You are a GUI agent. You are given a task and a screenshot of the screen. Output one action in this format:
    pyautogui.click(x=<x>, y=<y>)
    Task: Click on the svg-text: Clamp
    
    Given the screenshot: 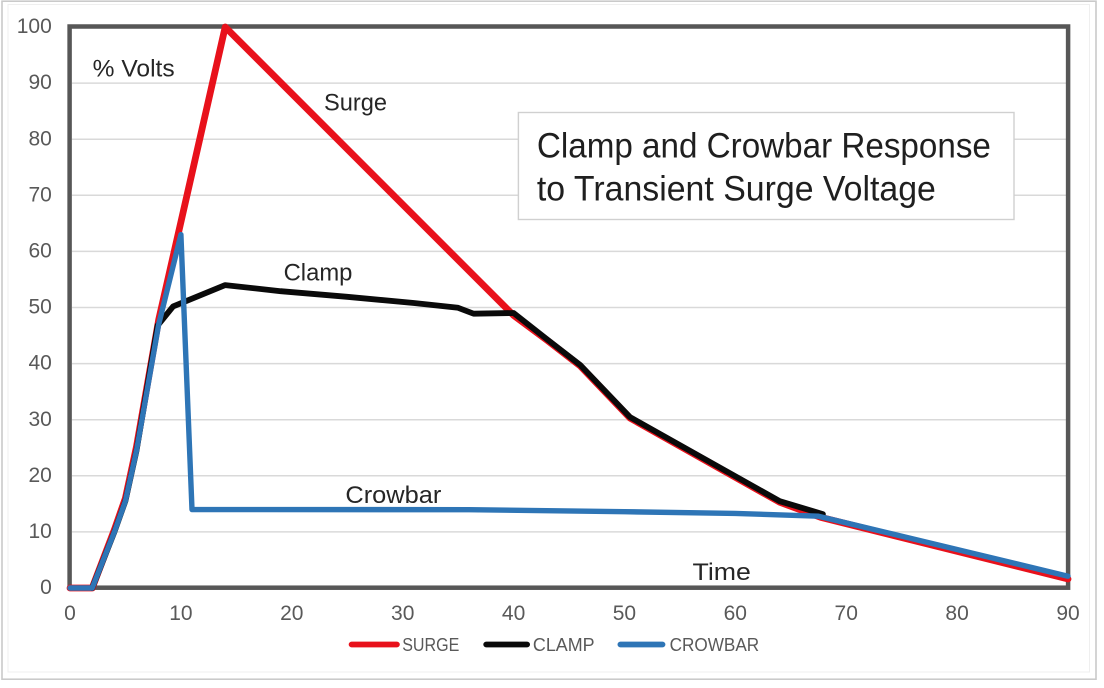 What is the action you would take?
    pyautogui.click(x=318, y=272)
    